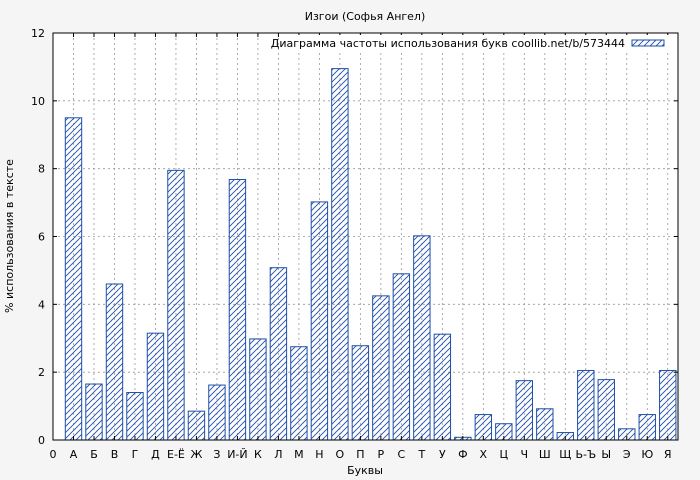 The width and height of the screenshot is (700, 480). I want to click on y-tick-label: 6, so click(41, 237).